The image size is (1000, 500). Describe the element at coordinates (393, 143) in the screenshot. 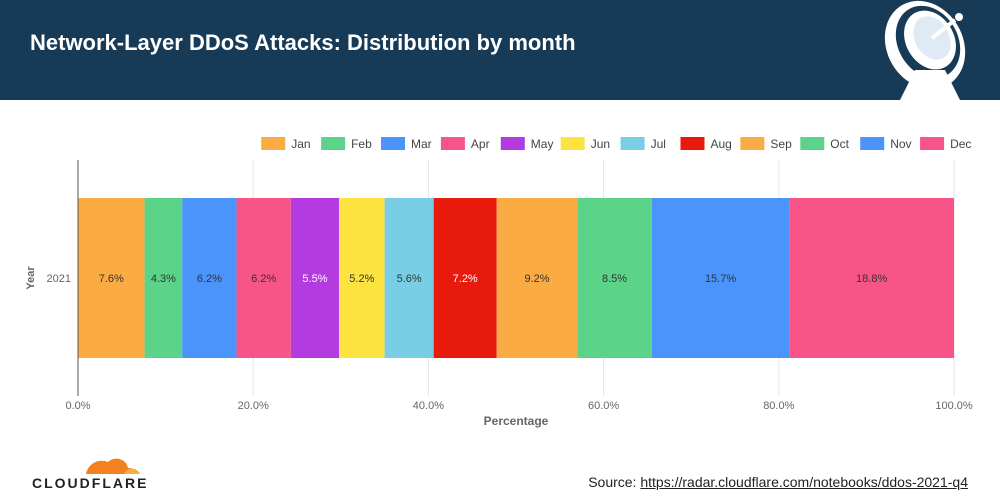

I see `legend-swatch-mar` at that location.